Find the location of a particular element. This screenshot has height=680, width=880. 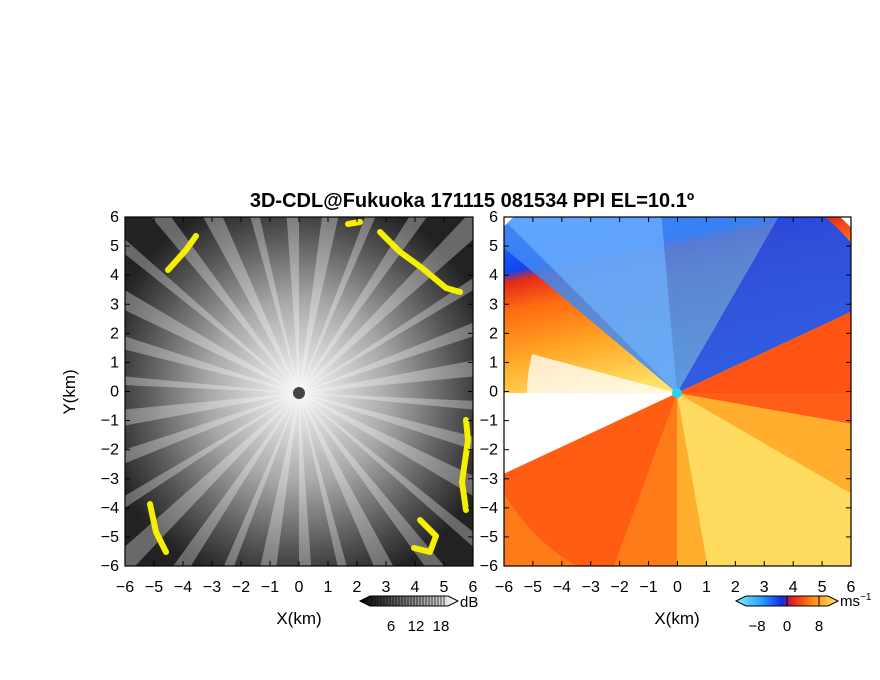

x-tick-label: 4 is located at coordinates (793, 587).